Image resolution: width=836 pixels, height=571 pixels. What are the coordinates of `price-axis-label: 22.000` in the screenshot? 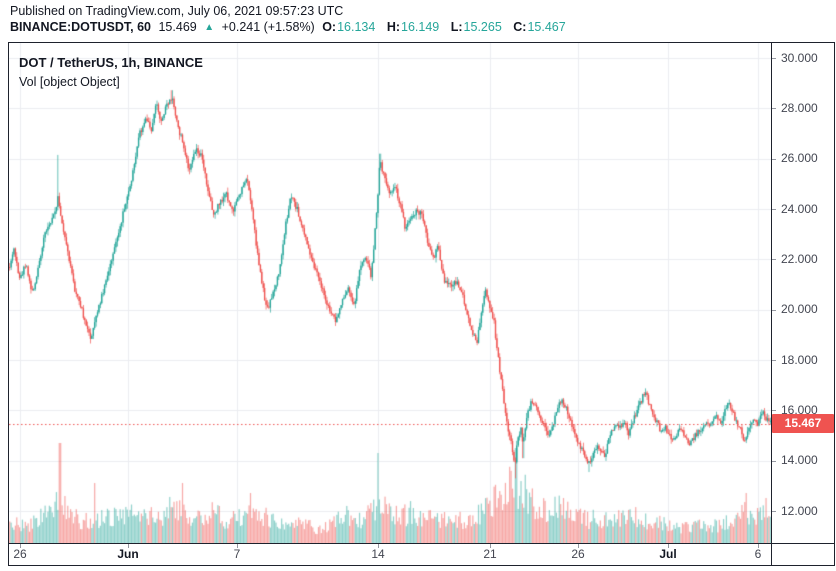 It's located at (799, 259).